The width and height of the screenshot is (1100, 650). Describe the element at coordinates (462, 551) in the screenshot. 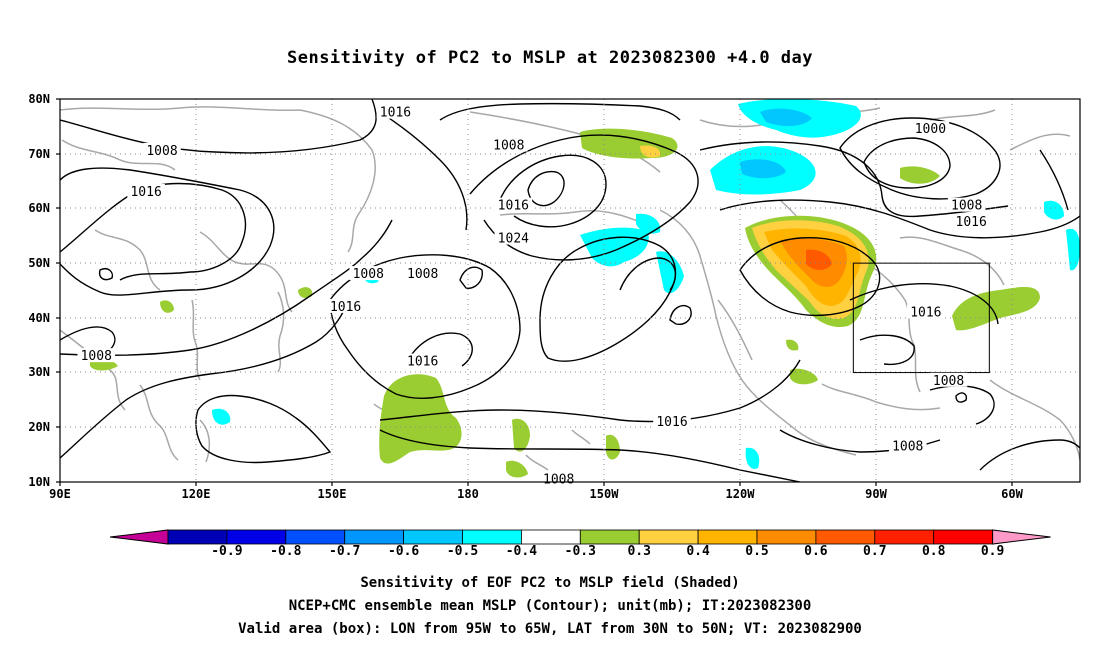

I see `colorbar-tick-label: -0.5` at that location.